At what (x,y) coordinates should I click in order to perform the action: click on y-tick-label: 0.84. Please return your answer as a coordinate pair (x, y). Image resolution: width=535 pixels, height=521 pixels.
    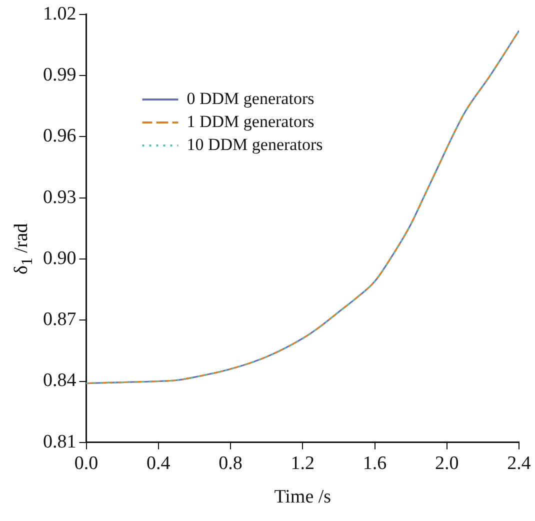
    Looking at the image, I should click on (60, 381).